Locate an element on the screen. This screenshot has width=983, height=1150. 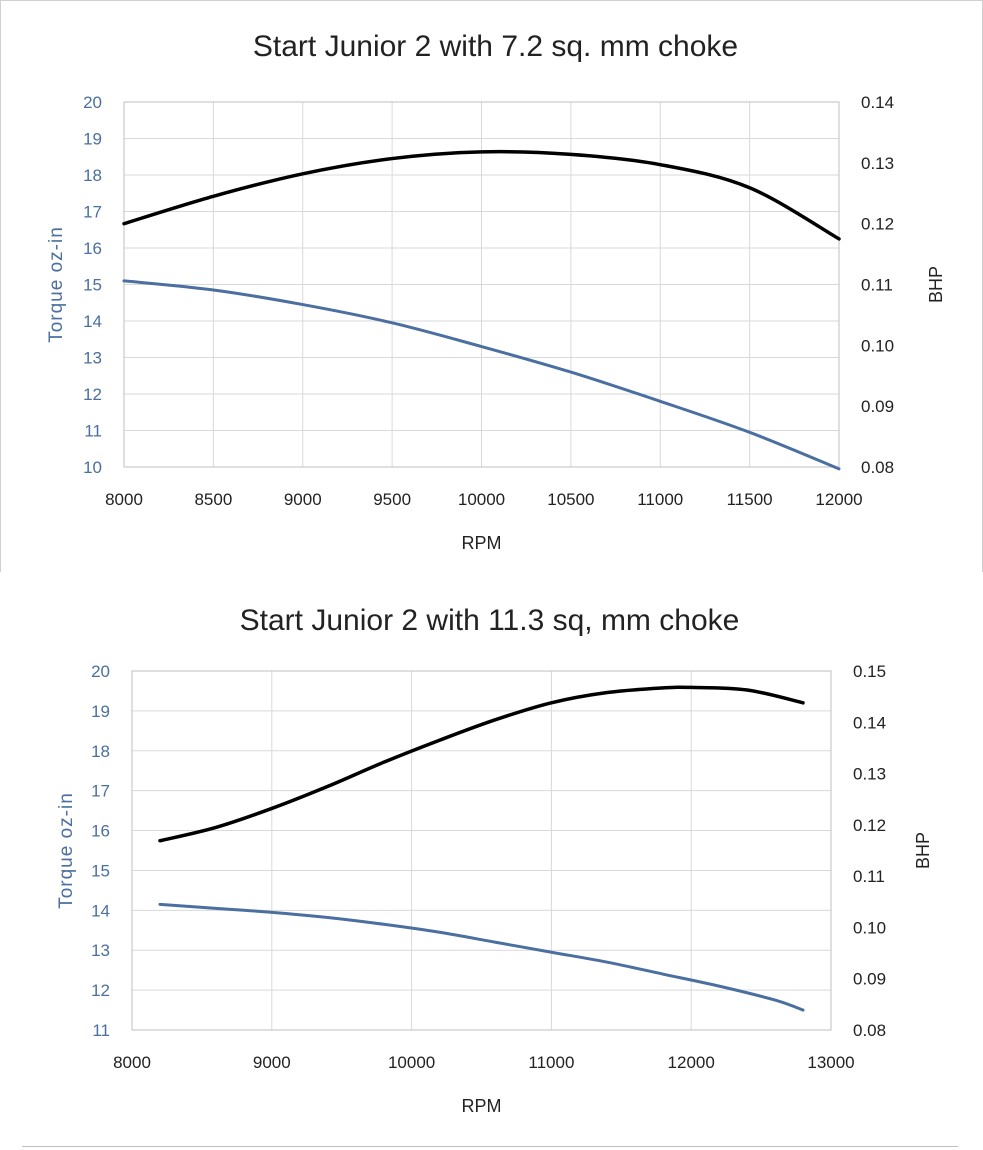
y-right-tick-label: 0.15 is located at coordinates (869, 671).